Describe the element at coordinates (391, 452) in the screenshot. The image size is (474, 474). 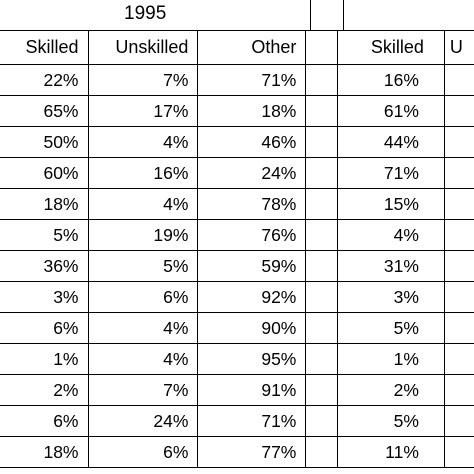
I see `cell-skilled-2: 11%` at that location.